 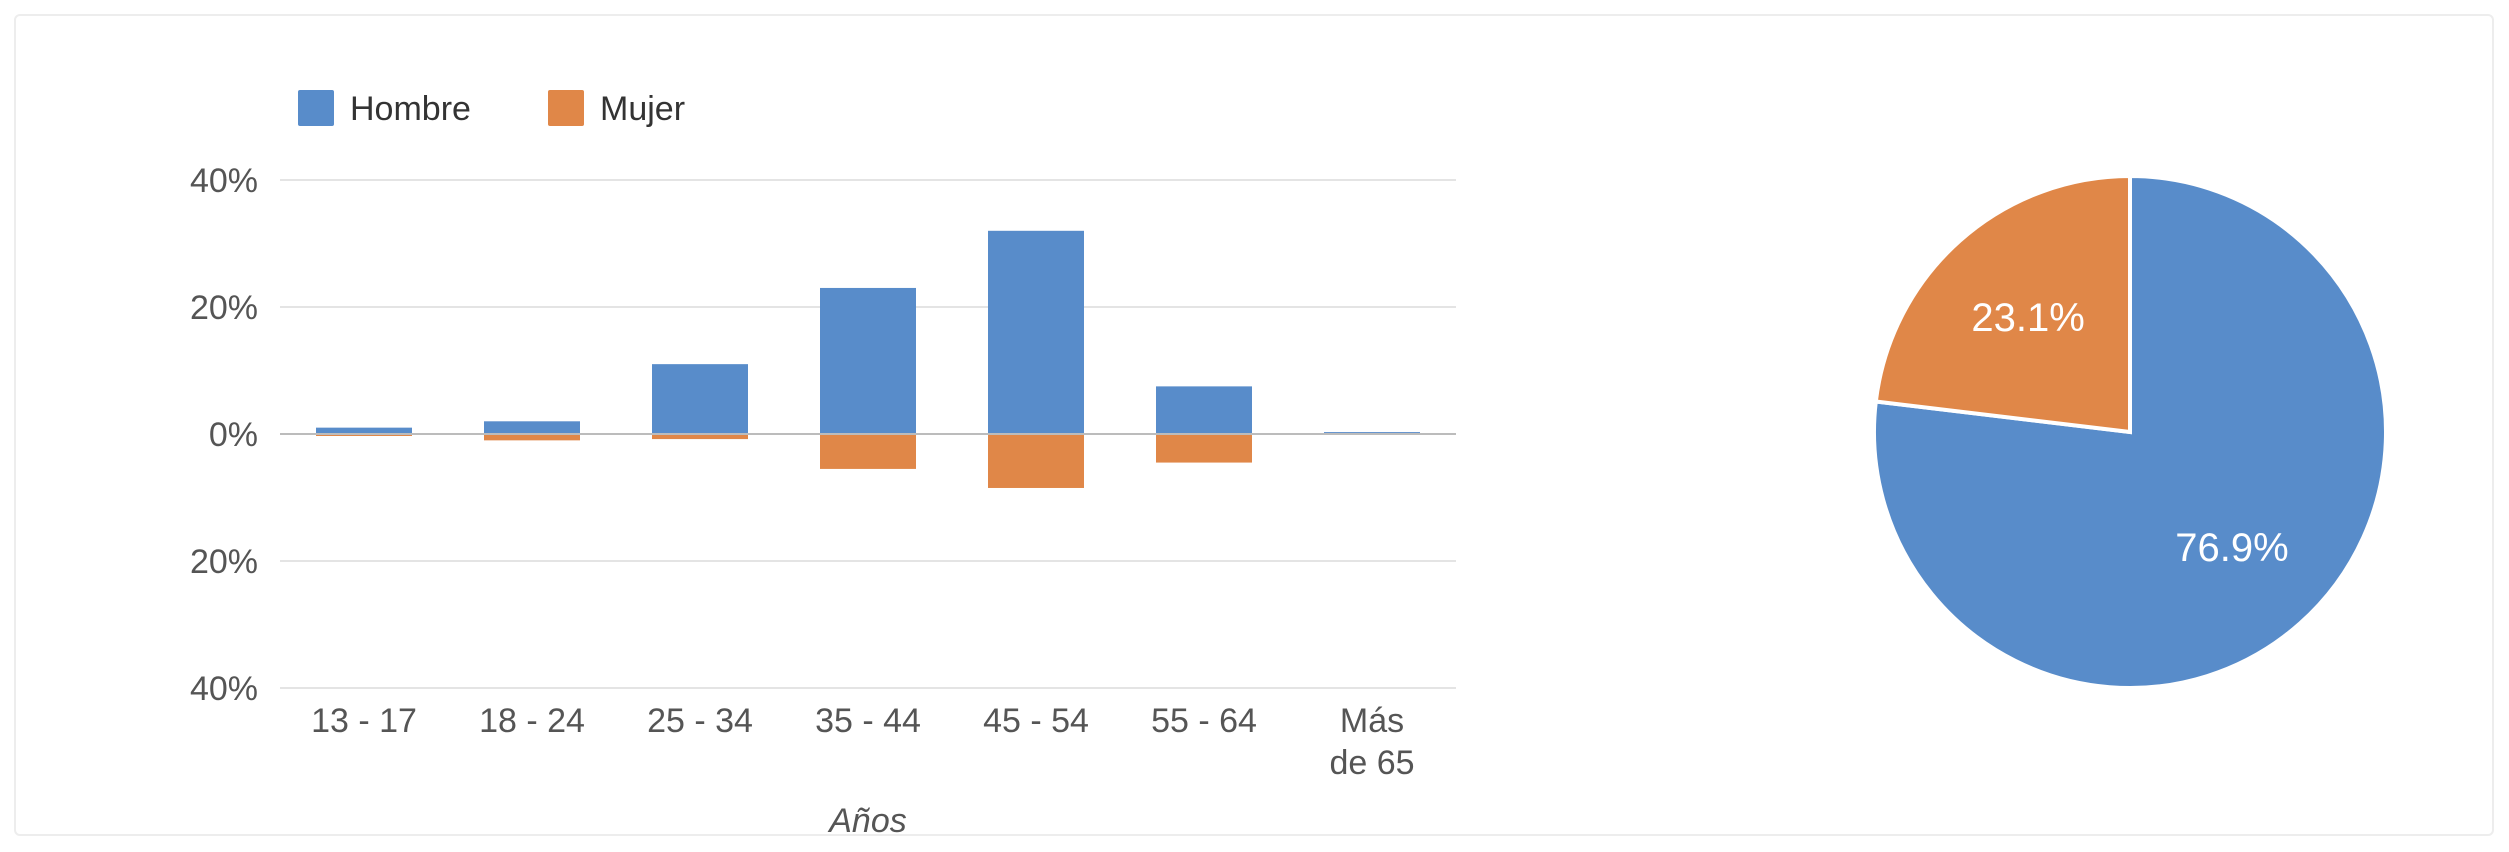 I want to click on bar-chart-legend: Hombre Mujer, so click(x=491, y=109).